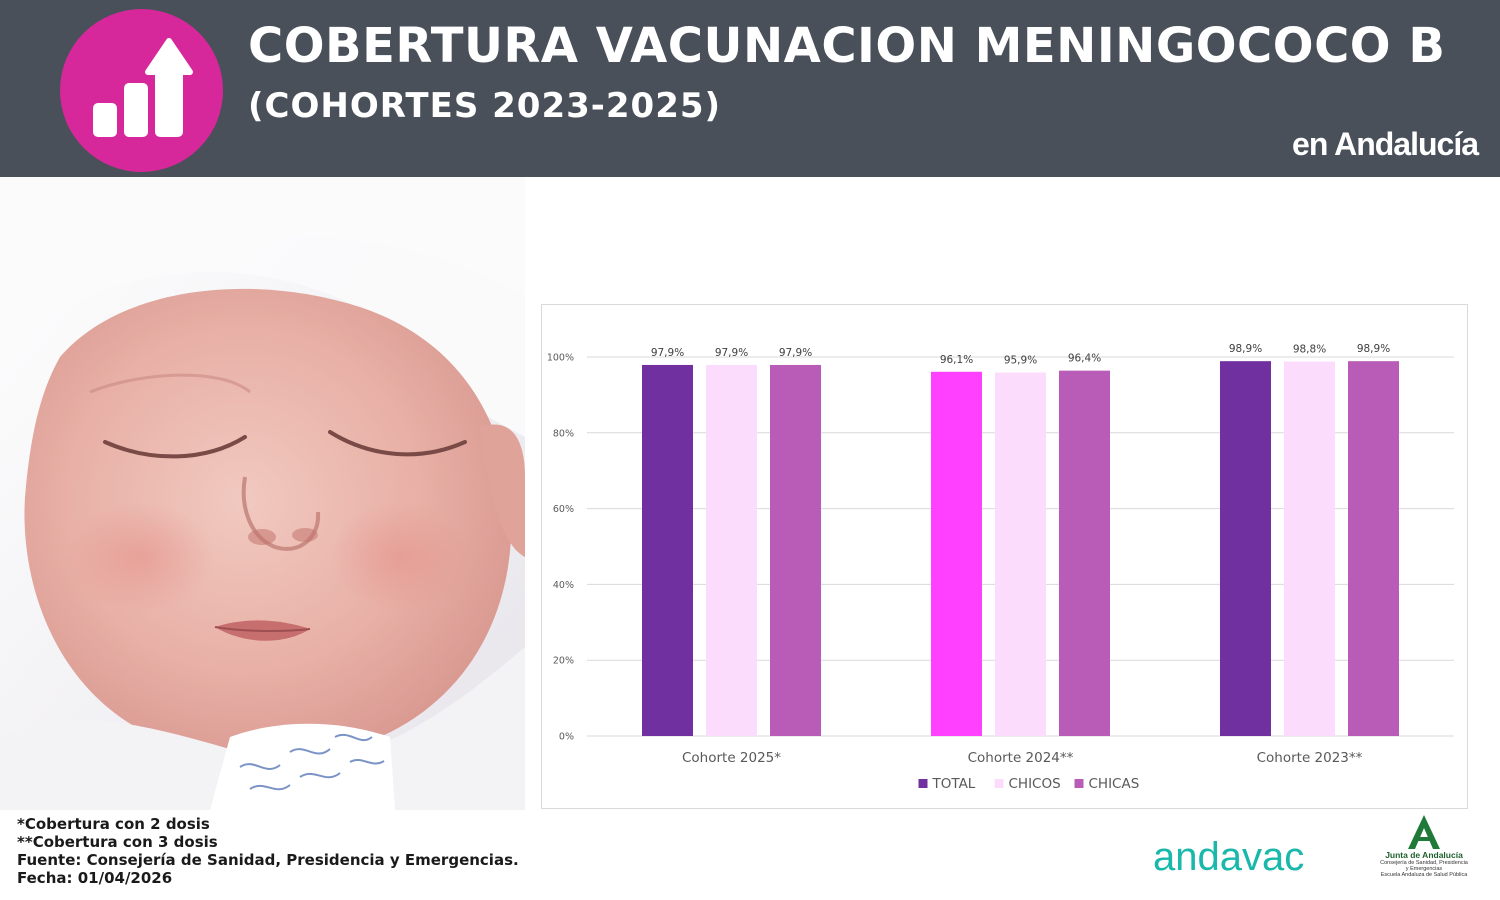 The width and height of the screenshot is (1500, 900). I want to click on y-tick-label: 40%, so click(563, 585).